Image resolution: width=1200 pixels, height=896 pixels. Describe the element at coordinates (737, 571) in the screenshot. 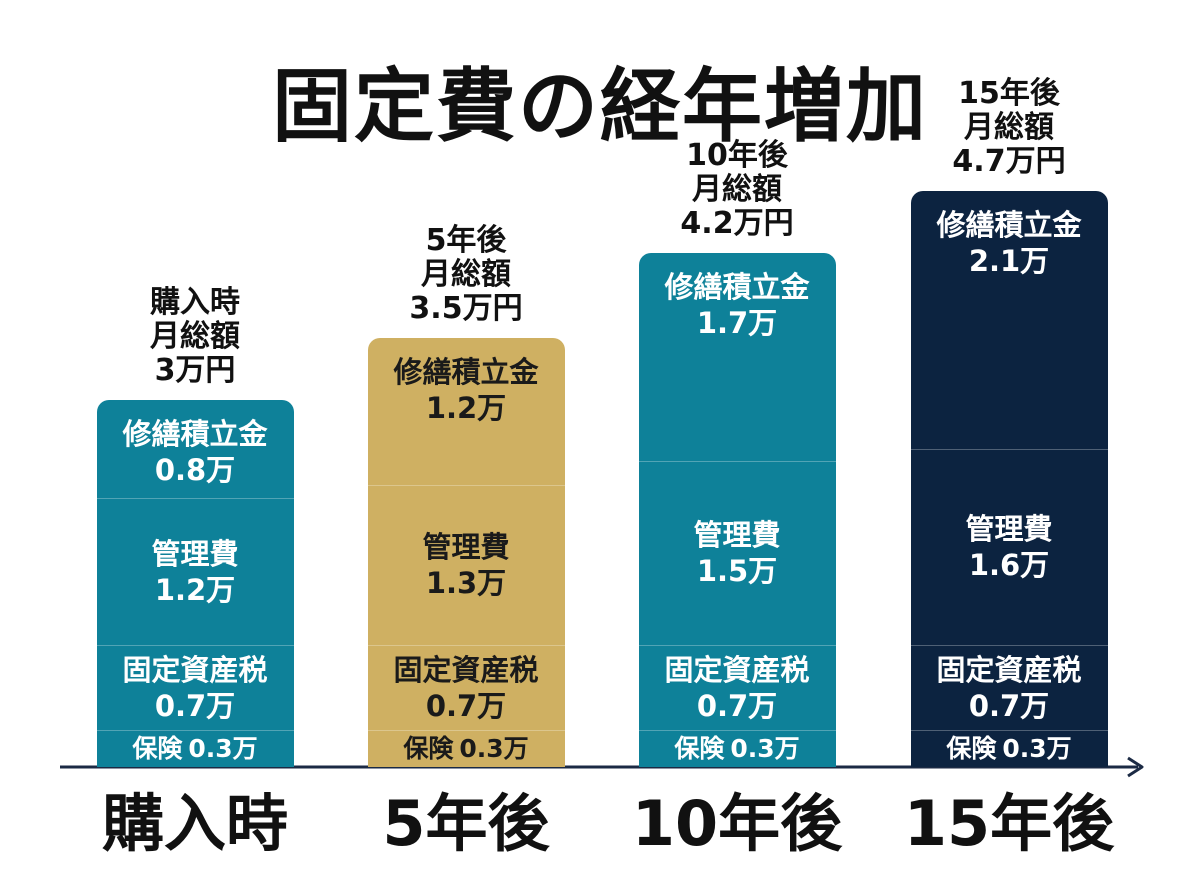

I see `data-label: 1.5万` at that location.